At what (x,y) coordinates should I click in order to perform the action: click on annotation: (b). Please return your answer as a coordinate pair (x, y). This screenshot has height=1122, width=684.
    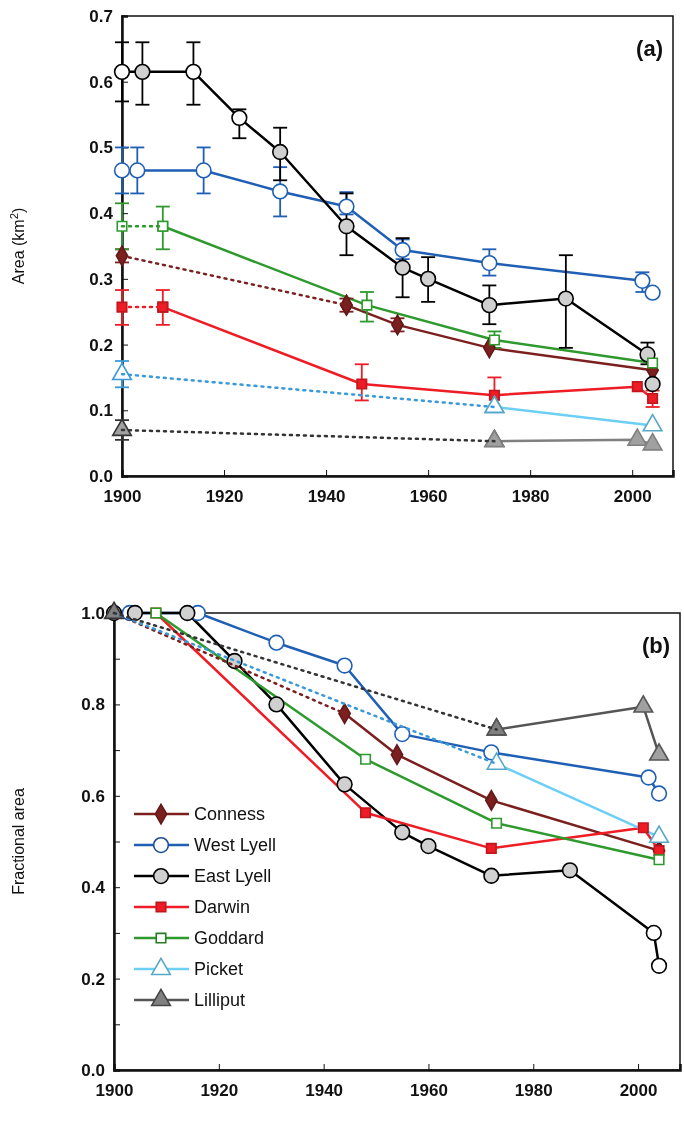
    Looking at the image, I should click on (655, 645).